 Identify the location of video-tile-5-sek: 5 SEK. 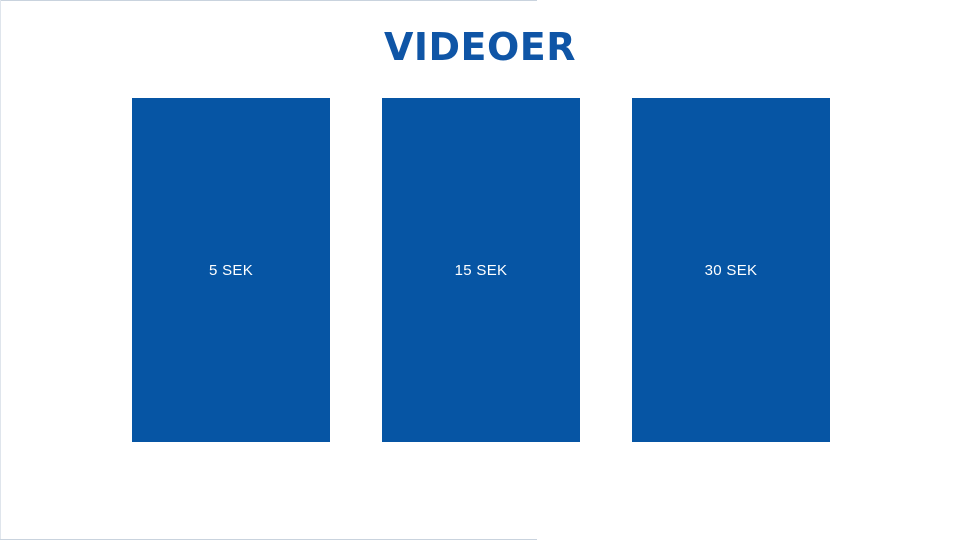
(231, 270).